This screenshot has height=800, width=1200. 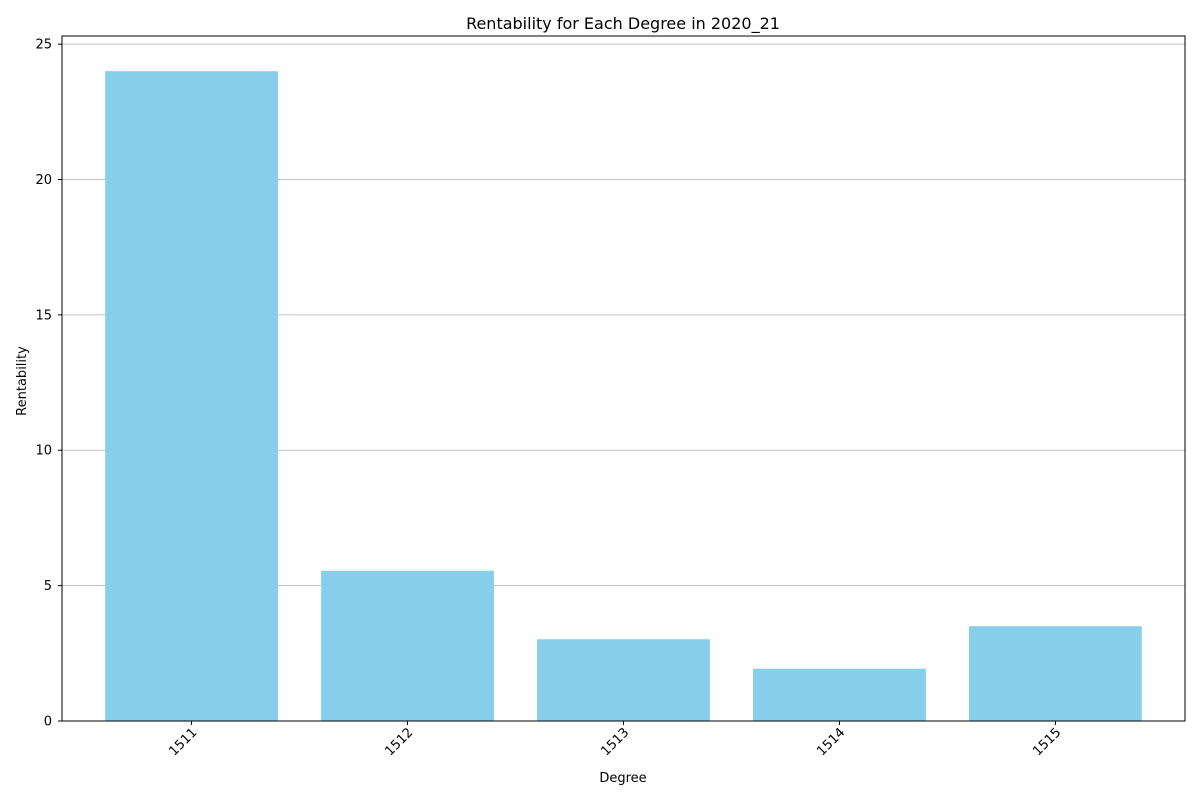 What do you see at coordinates (623, 24) in the screenshot?
I see `chart-title: Rentability for Each Degree in 2020_21` at bounding box center [623, 24].